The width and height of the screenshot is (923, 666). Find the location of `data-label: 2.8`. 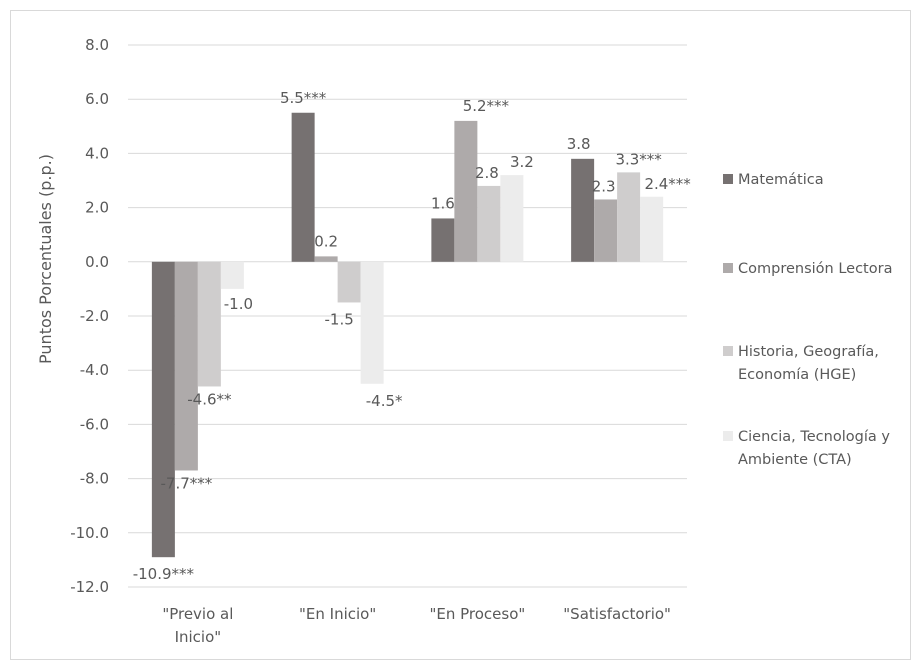

data-label: 2.8 is located at coordinates (487, 173).